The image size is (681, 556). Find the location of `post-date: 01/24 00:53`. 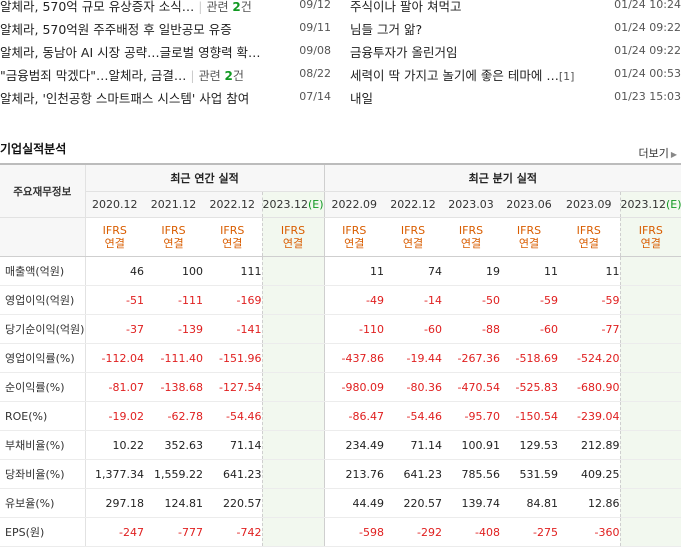

post-date: 01/24 00:53 is located at coordinates (647, 73).